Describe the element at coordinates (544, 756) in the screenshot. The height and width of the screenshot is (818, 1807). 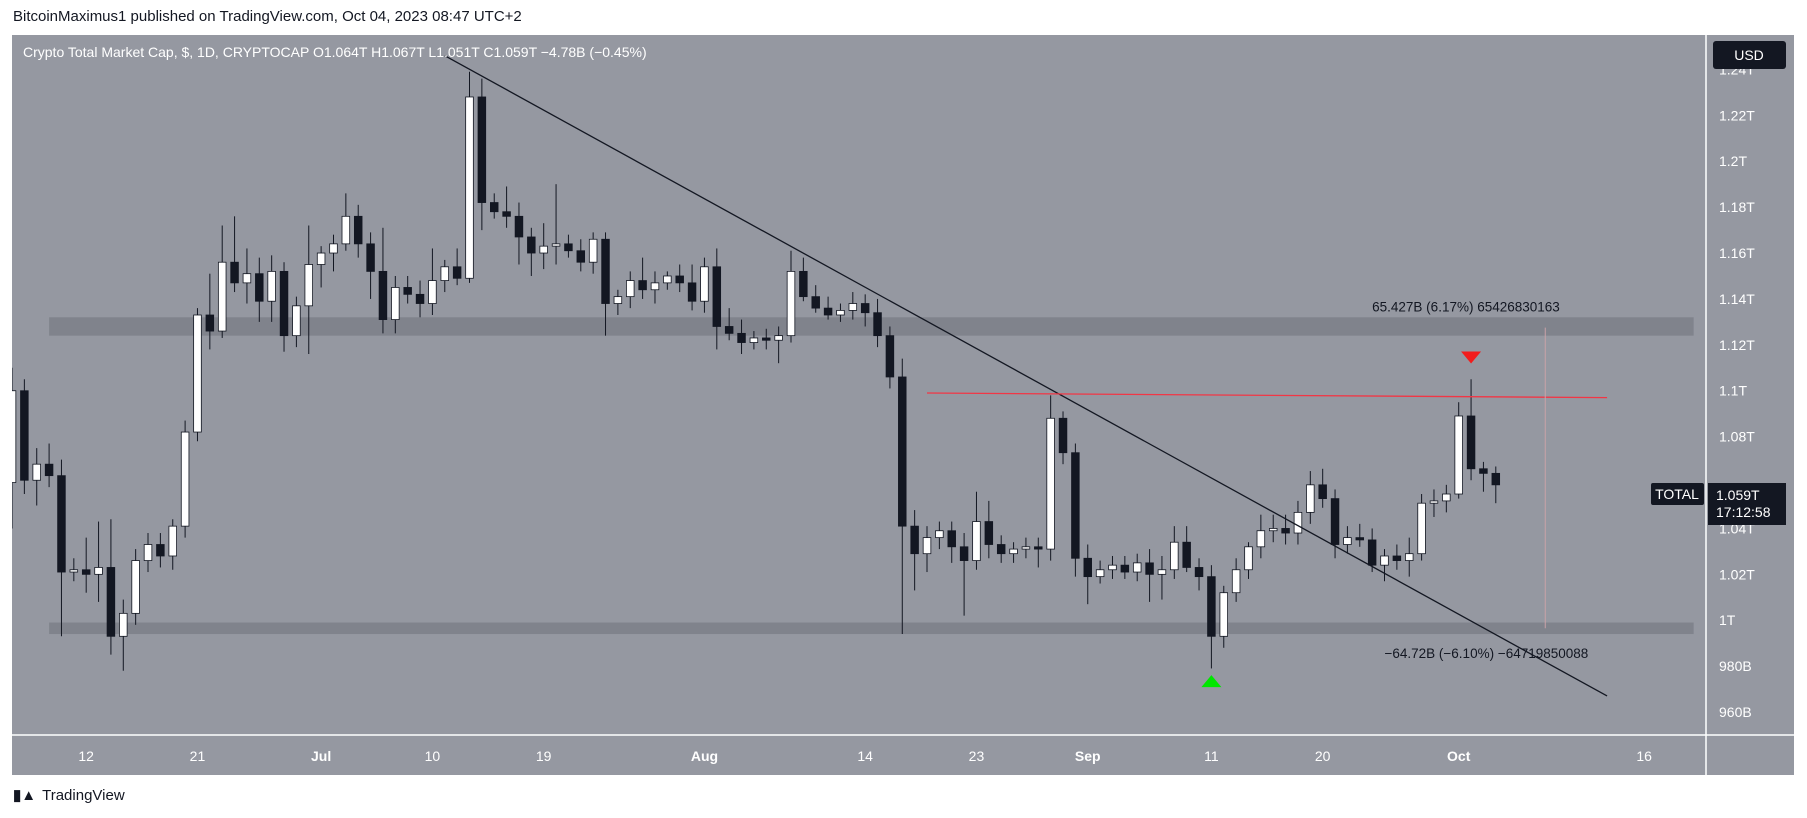
I see `x-tick-label: 19` at that location.